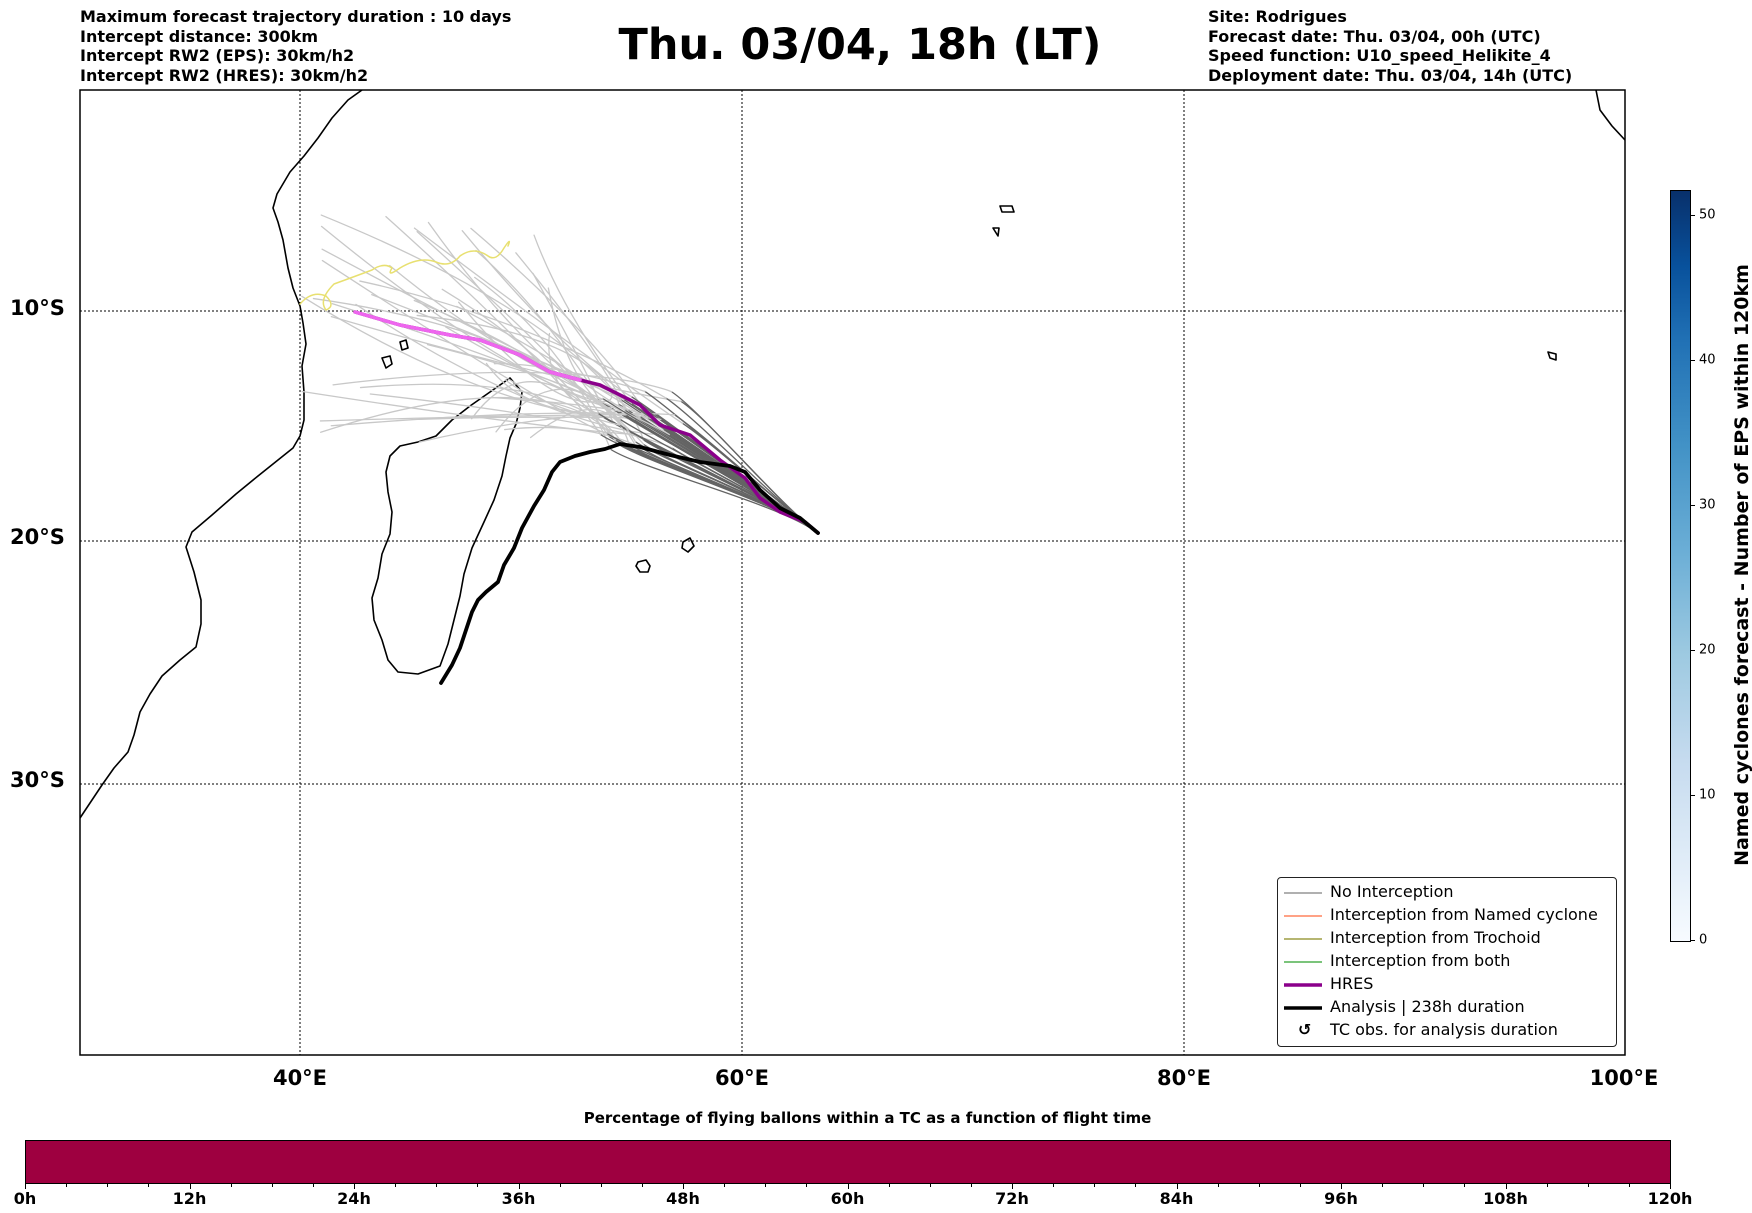 Image resolution: width=1752 pixels, height=1213 pixels. What do you see at coordinates (1703, 940) in the screenshot?
I see `cbar-tick-0: 0` at bounding box center [1703, 940].